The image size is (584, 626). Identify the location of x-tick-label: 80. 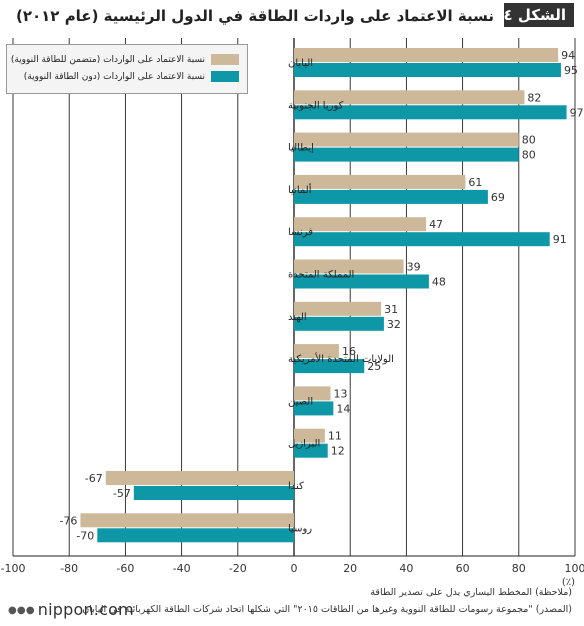
(519, 568).